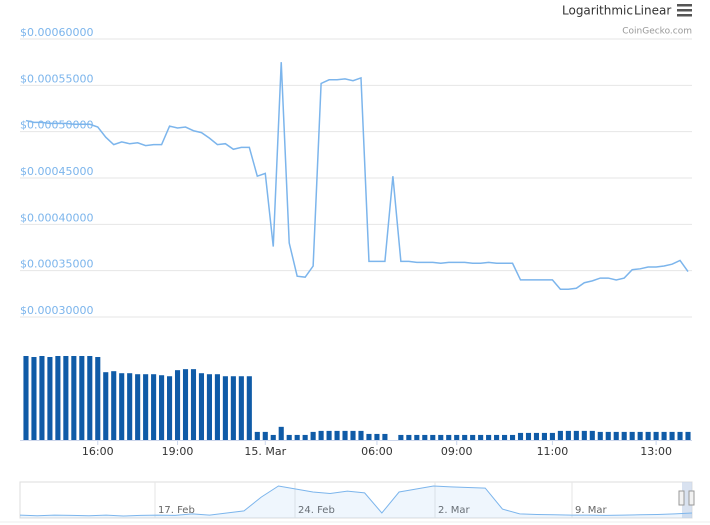  I want to click on y-tick-label: $0.00055000, so click(56, 78).